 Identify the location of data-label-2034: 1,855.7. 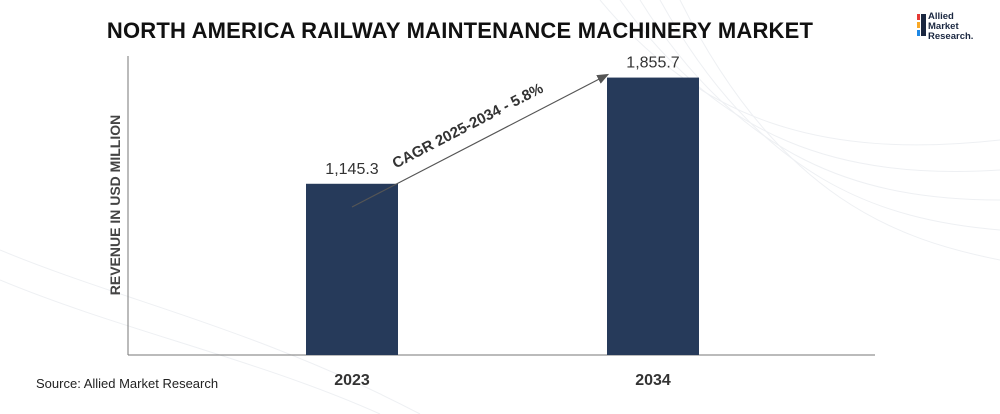
(652, 63).